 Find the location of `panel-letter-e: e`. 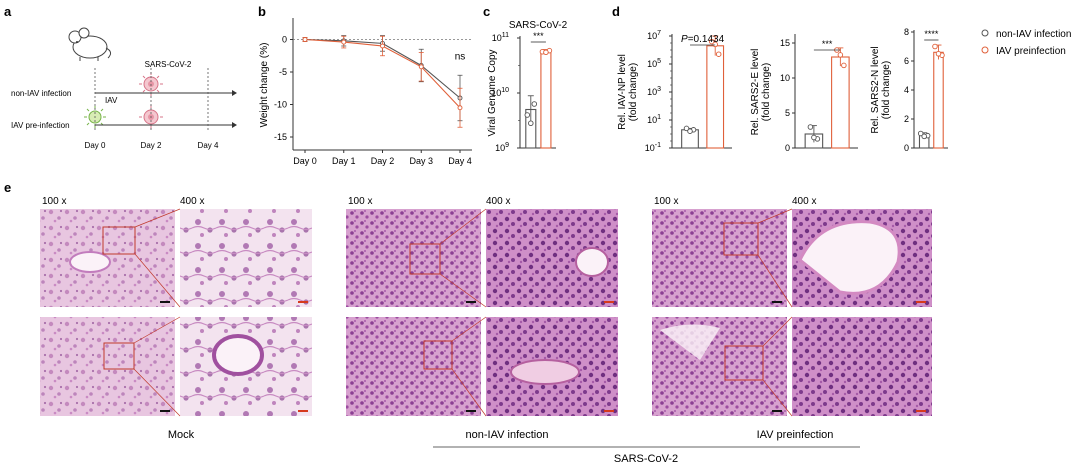

panel-letter-e: e is located at coordinates (7, 187).